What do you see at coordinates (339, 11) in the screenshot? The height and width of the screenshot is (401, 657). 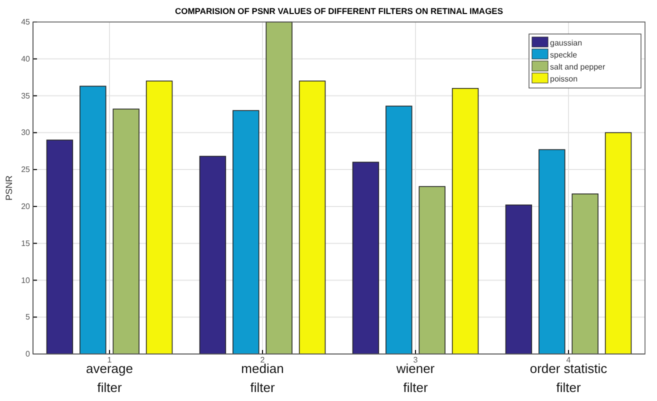 I see `chart-title: COMPARISION OF PSNR VALUES OF DIFFERENT FILTERS ON RETINAL IMAGES` at bounding box center [339, 11].